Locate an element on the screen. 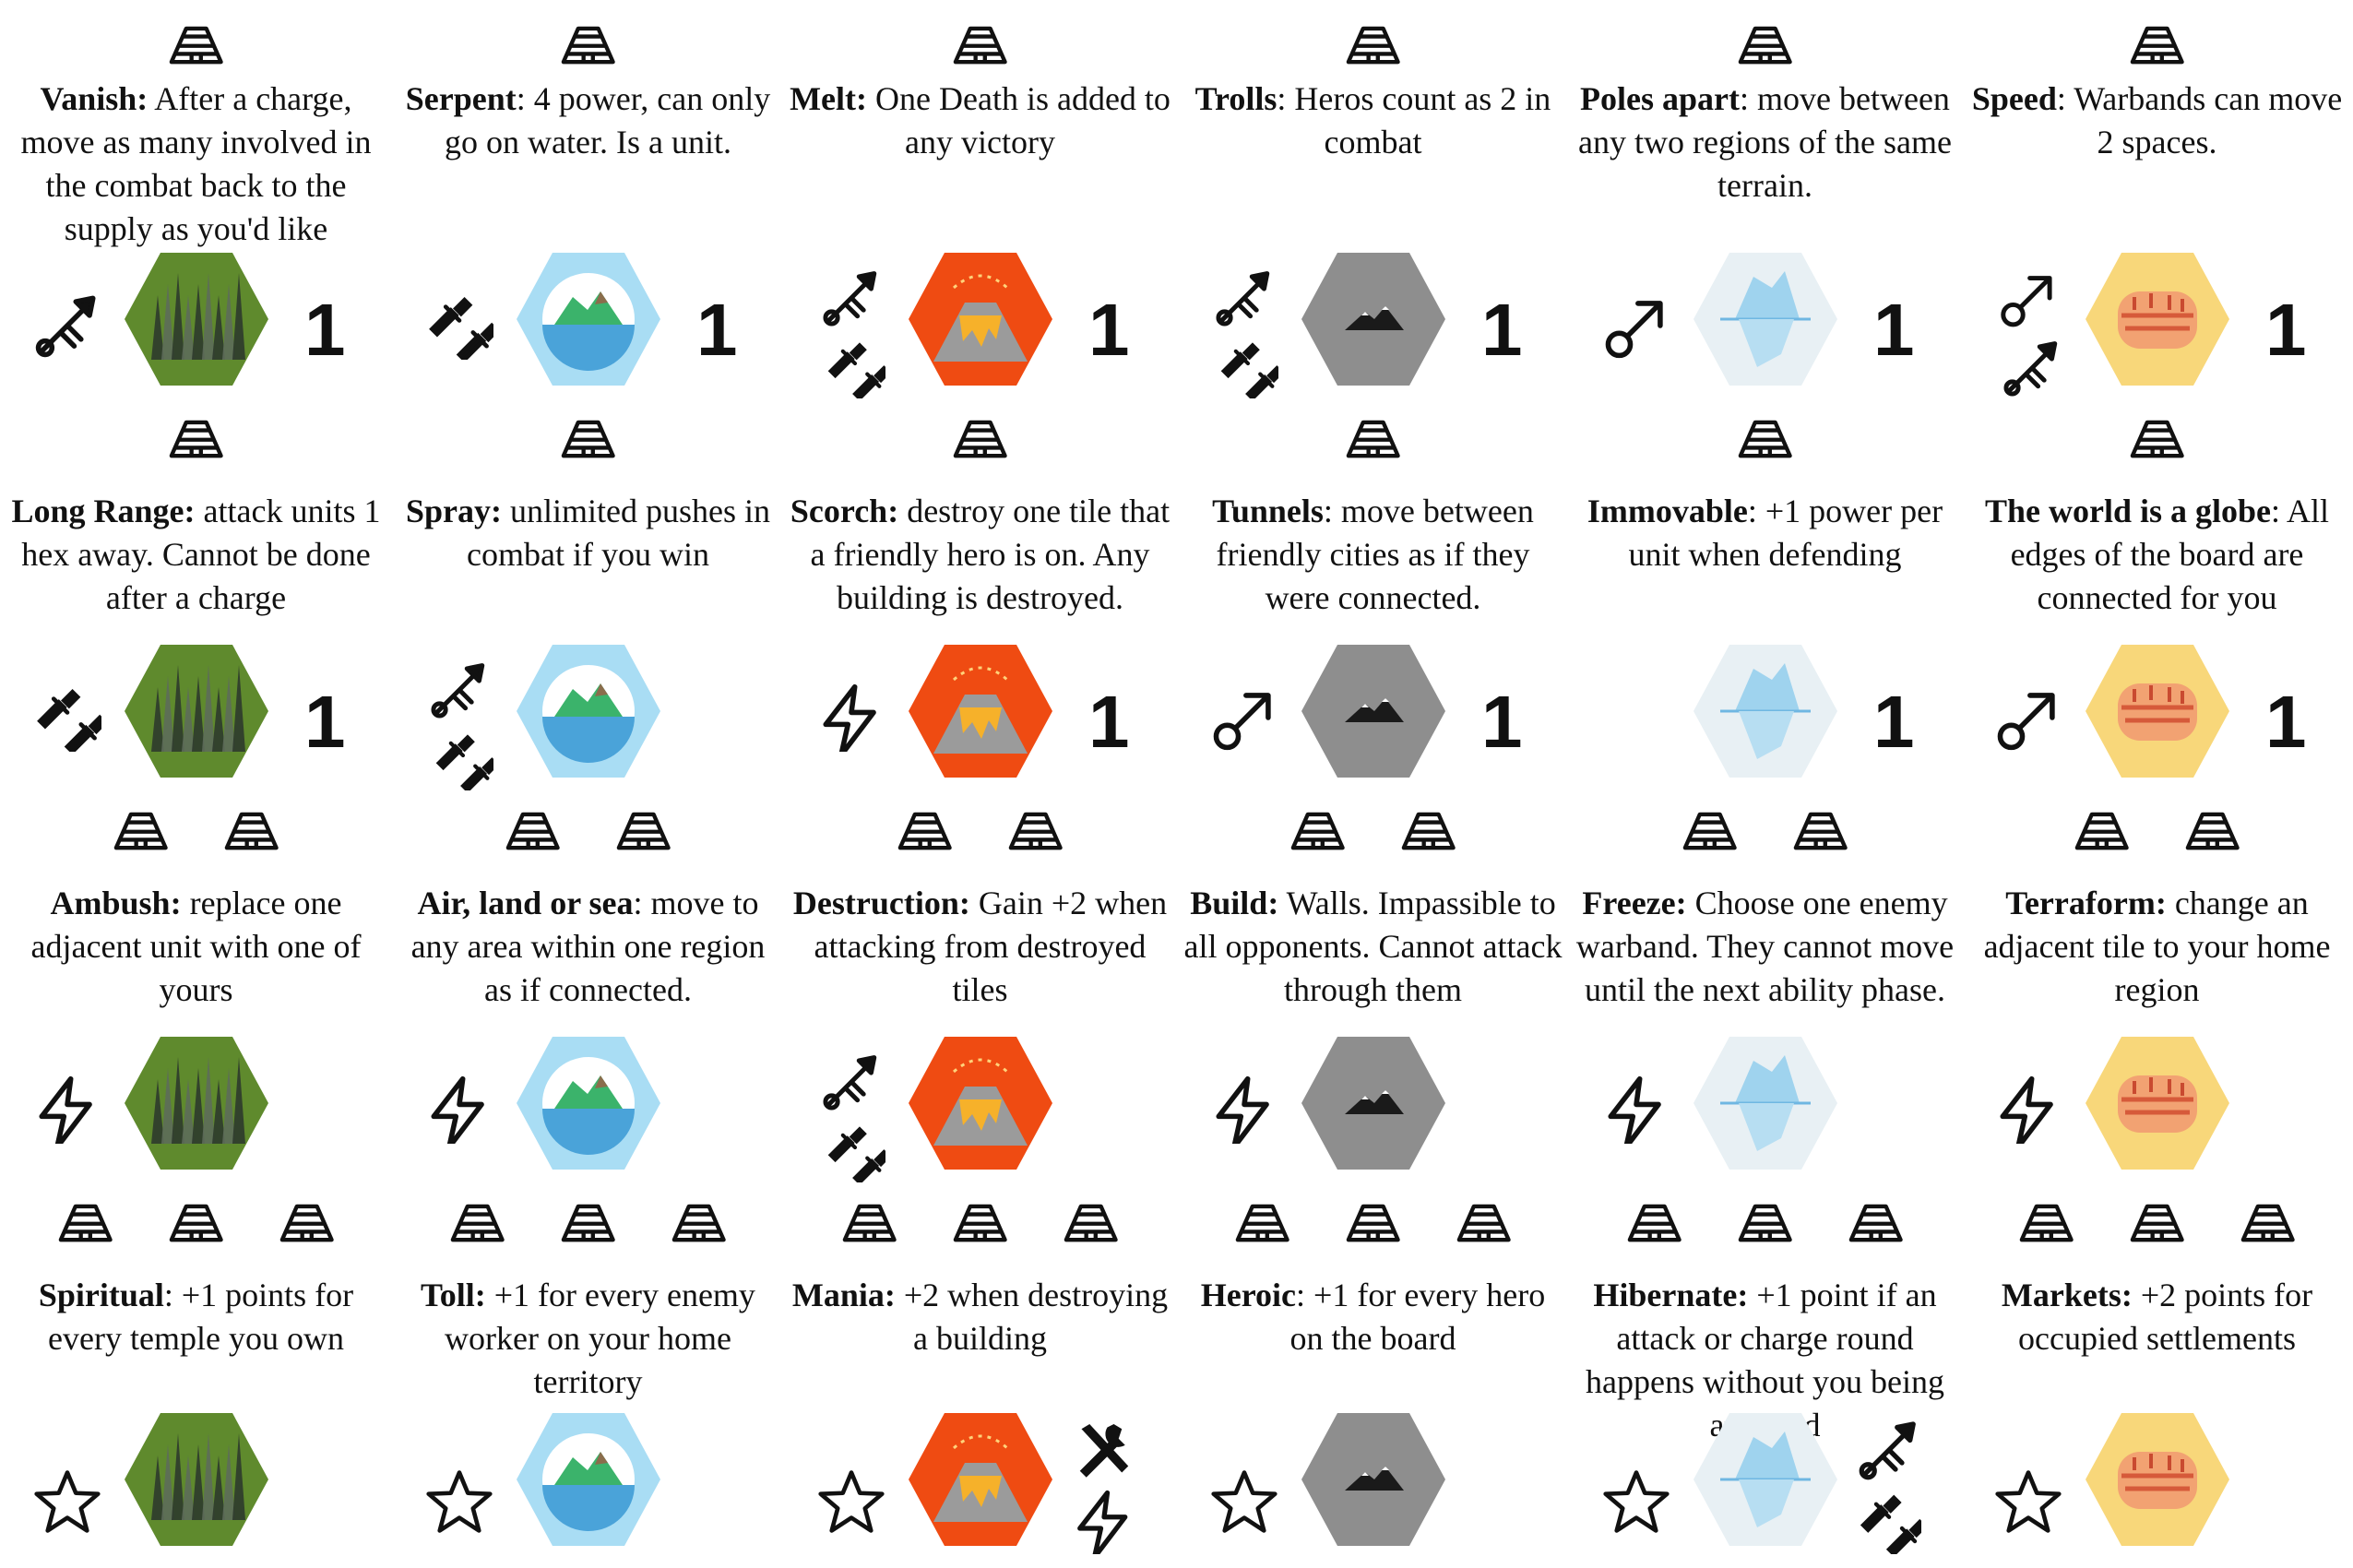 This screenshot has width=2353, height=1568. ability-name: Mania: is located at coordinates (843, 1295).